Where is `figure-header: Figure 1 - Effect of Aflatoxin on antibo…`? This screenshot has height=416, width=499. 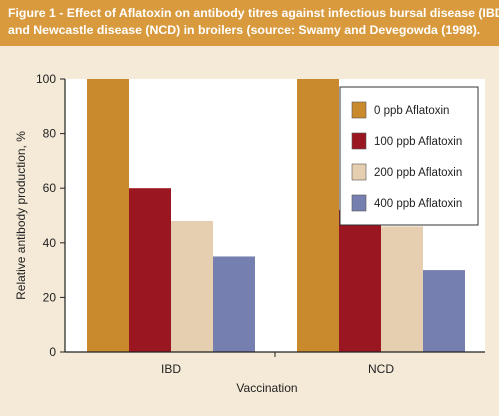
figure-header: Figure 1 - Effect of Aflatoxin on antibo… is located at coordinates (249, 23).